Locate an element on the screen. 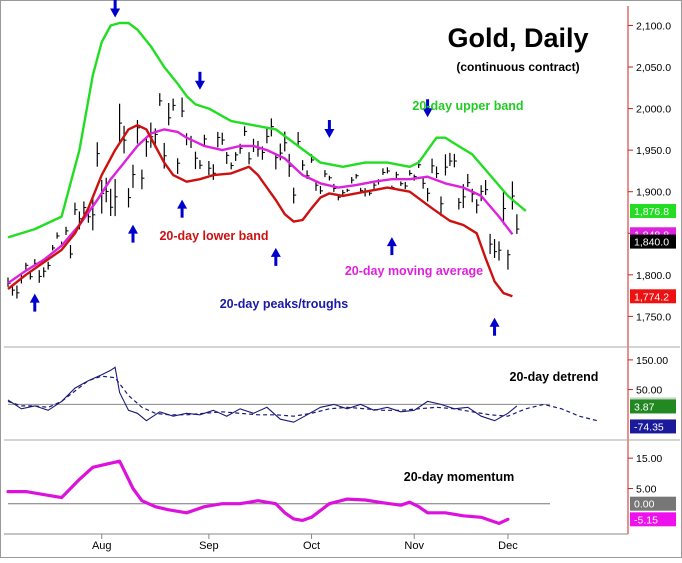  y-tick-label: 15.00 is located at coordinates (649, 459).